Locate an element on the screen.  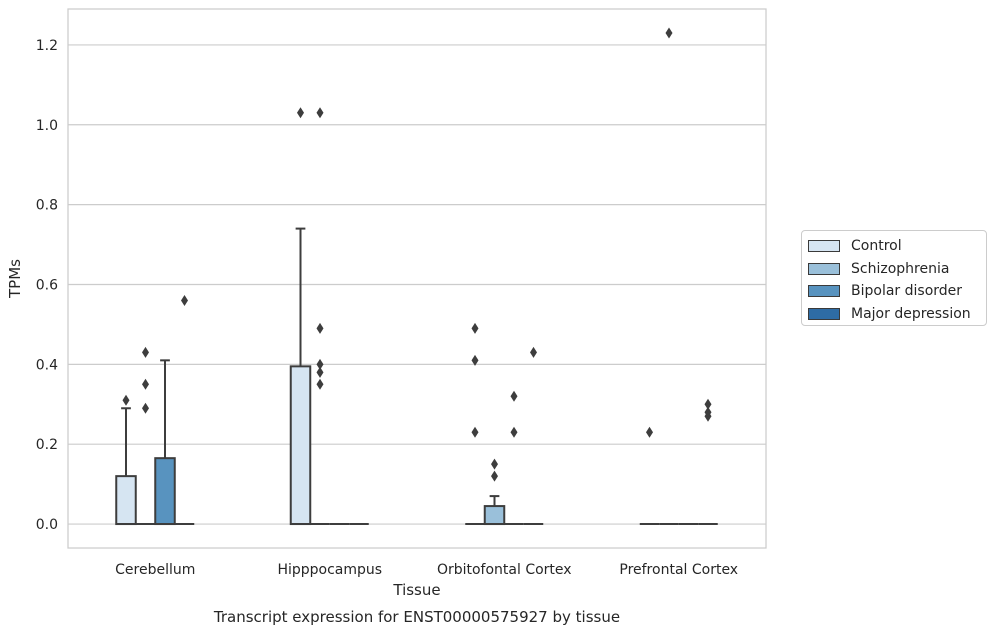
legend-item-major-depression: Major depression is located at coordinates (894, 314).